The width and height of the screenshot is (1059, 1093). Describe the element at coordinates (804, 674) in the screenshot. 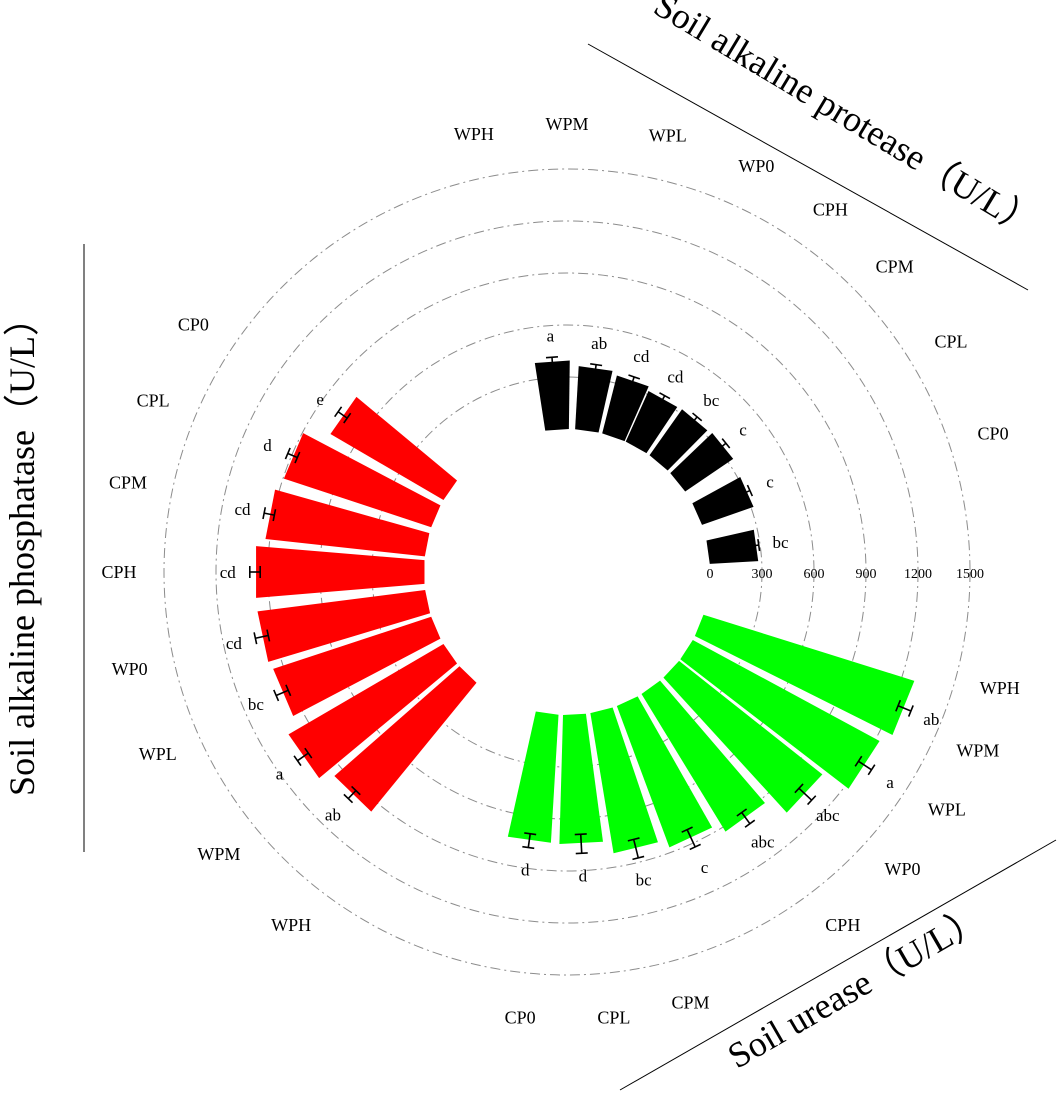

I see `bar-1-WPH` at that location.